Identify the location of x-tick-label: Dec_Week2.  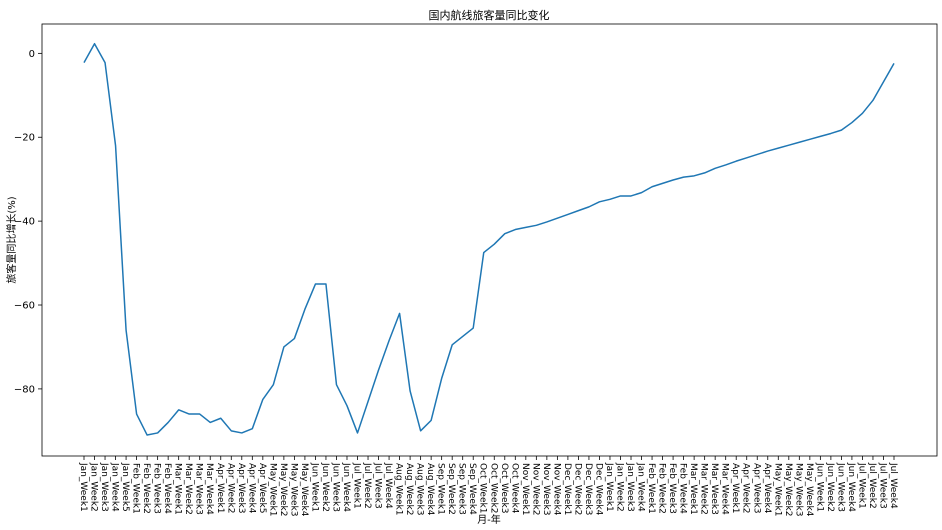
(577, 489).